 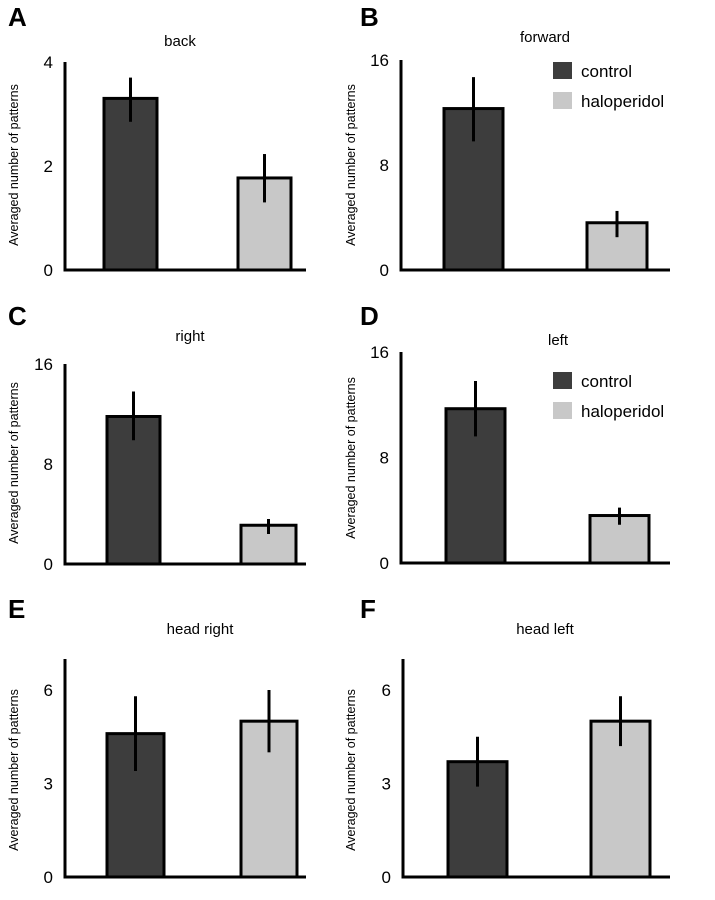 What do you see at coordinates (545, 629) in the screenshot?
I see `panel-title: head left` at bounding box center [545, 629].